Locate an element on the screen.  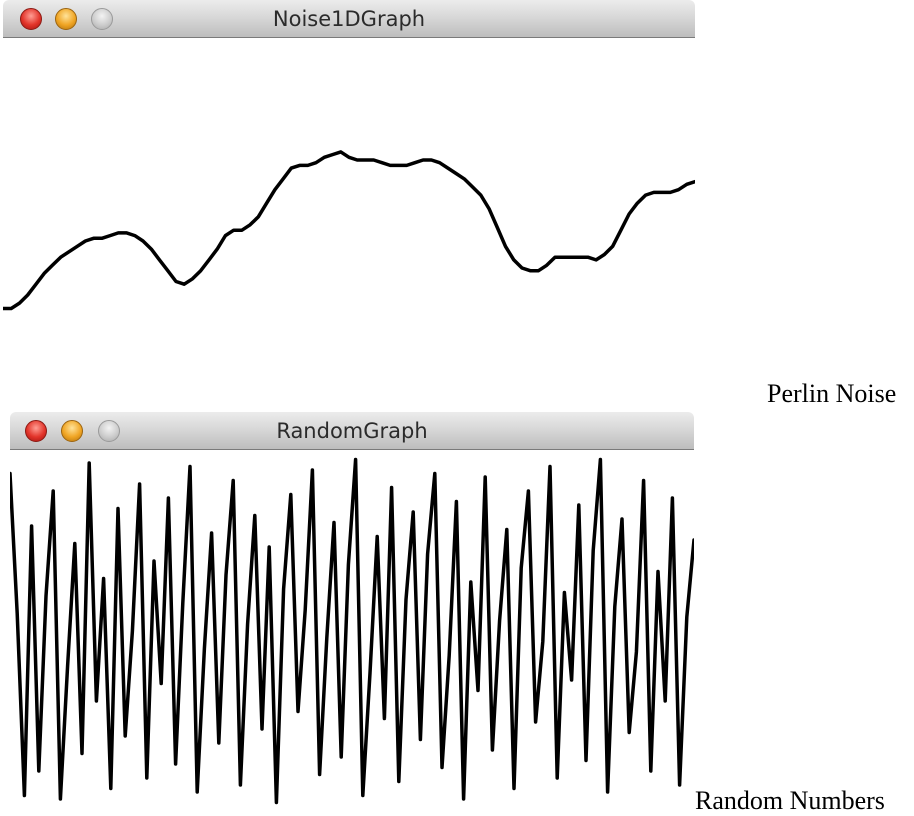
window-title: RandomGraph is located at coordinates (352, 431).